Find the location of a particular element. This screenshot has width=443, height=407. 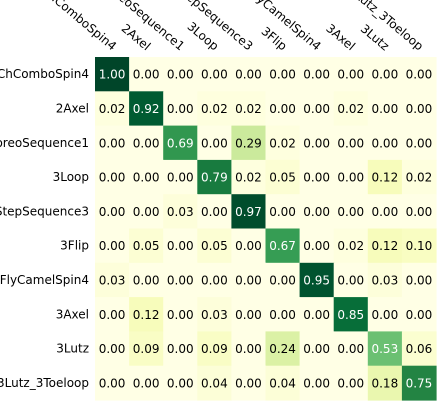

row-label: 3Axel is located at coordinates (72, 314).